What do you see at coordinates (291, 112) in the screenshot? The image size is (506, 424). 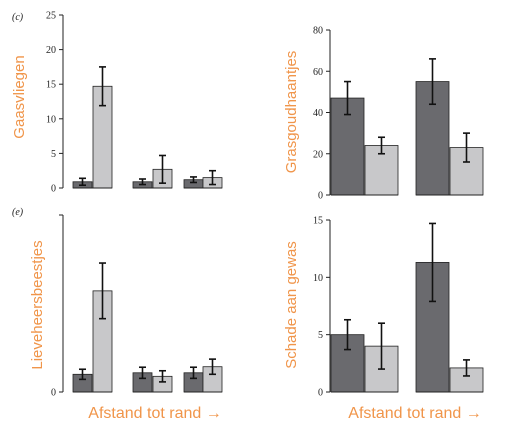 I see `y-axis-label: Grasgoudhaantjes` at bounding box center [291, 112].